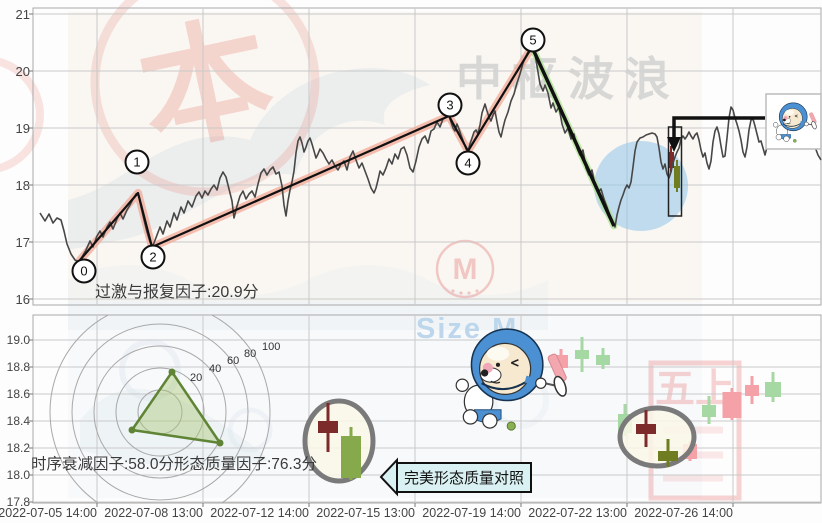  Describe the element at coordinates (48, 513) in the screenshot. I see `x-date-label: 2022-07-05 14:00` at that location.